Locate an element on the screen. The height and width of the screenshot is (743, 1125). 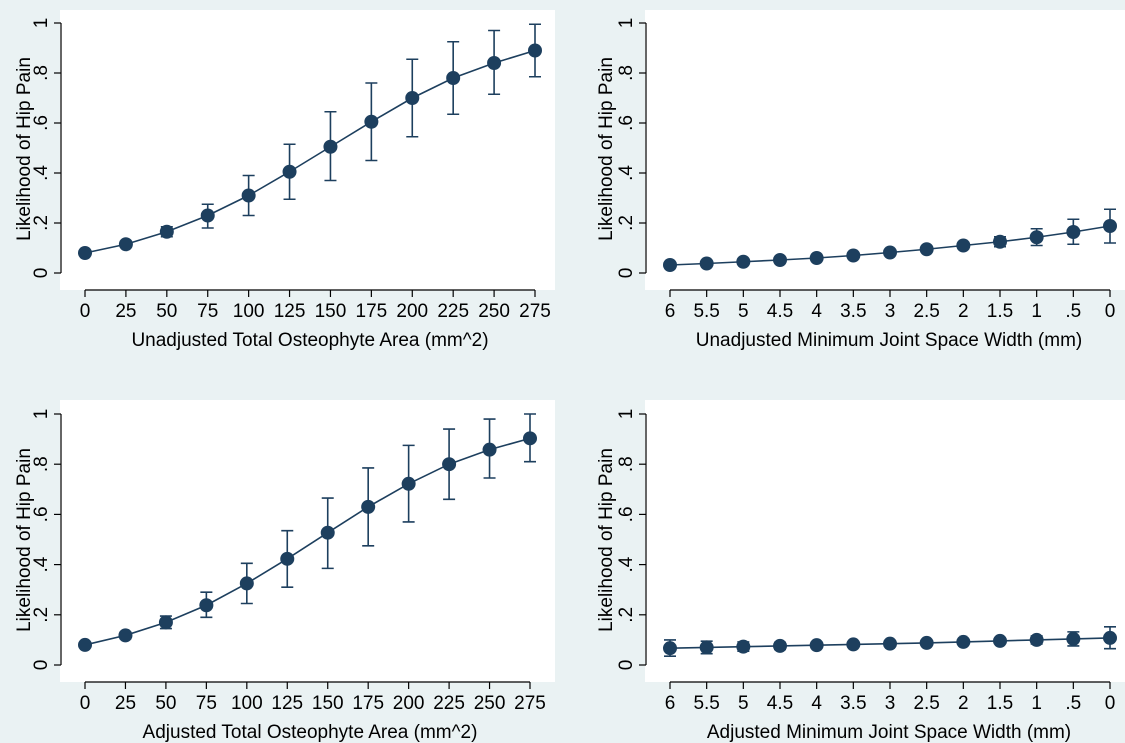
x-tick-label: 3 is located at coordinates (890, 311).